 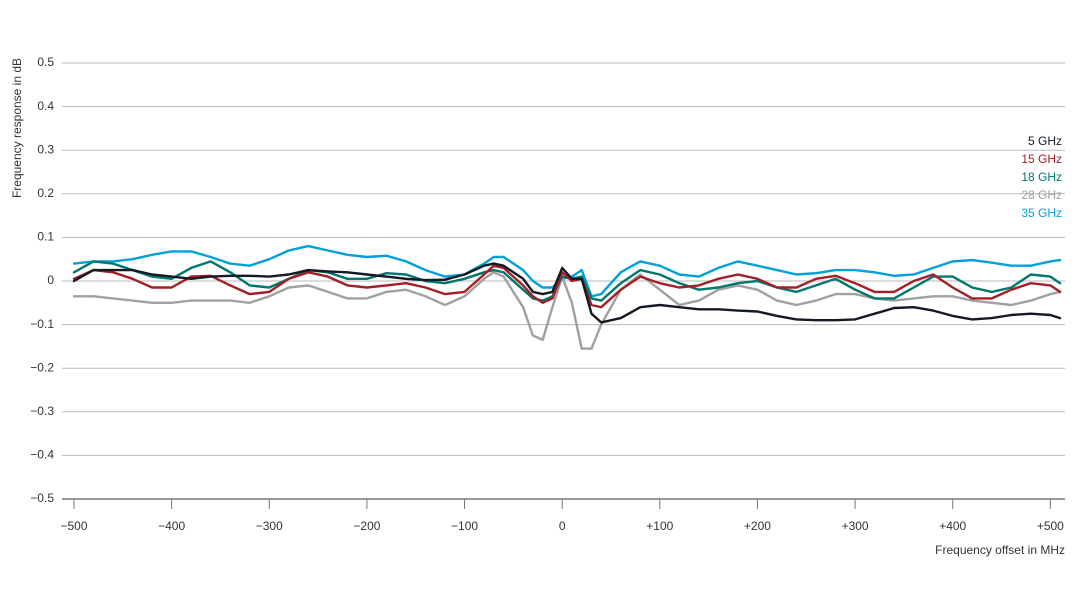 What do you see at coordinates (659, 526) in the screenshot?
I see `x-tick-label: +100` at bounding box center [659, 526].